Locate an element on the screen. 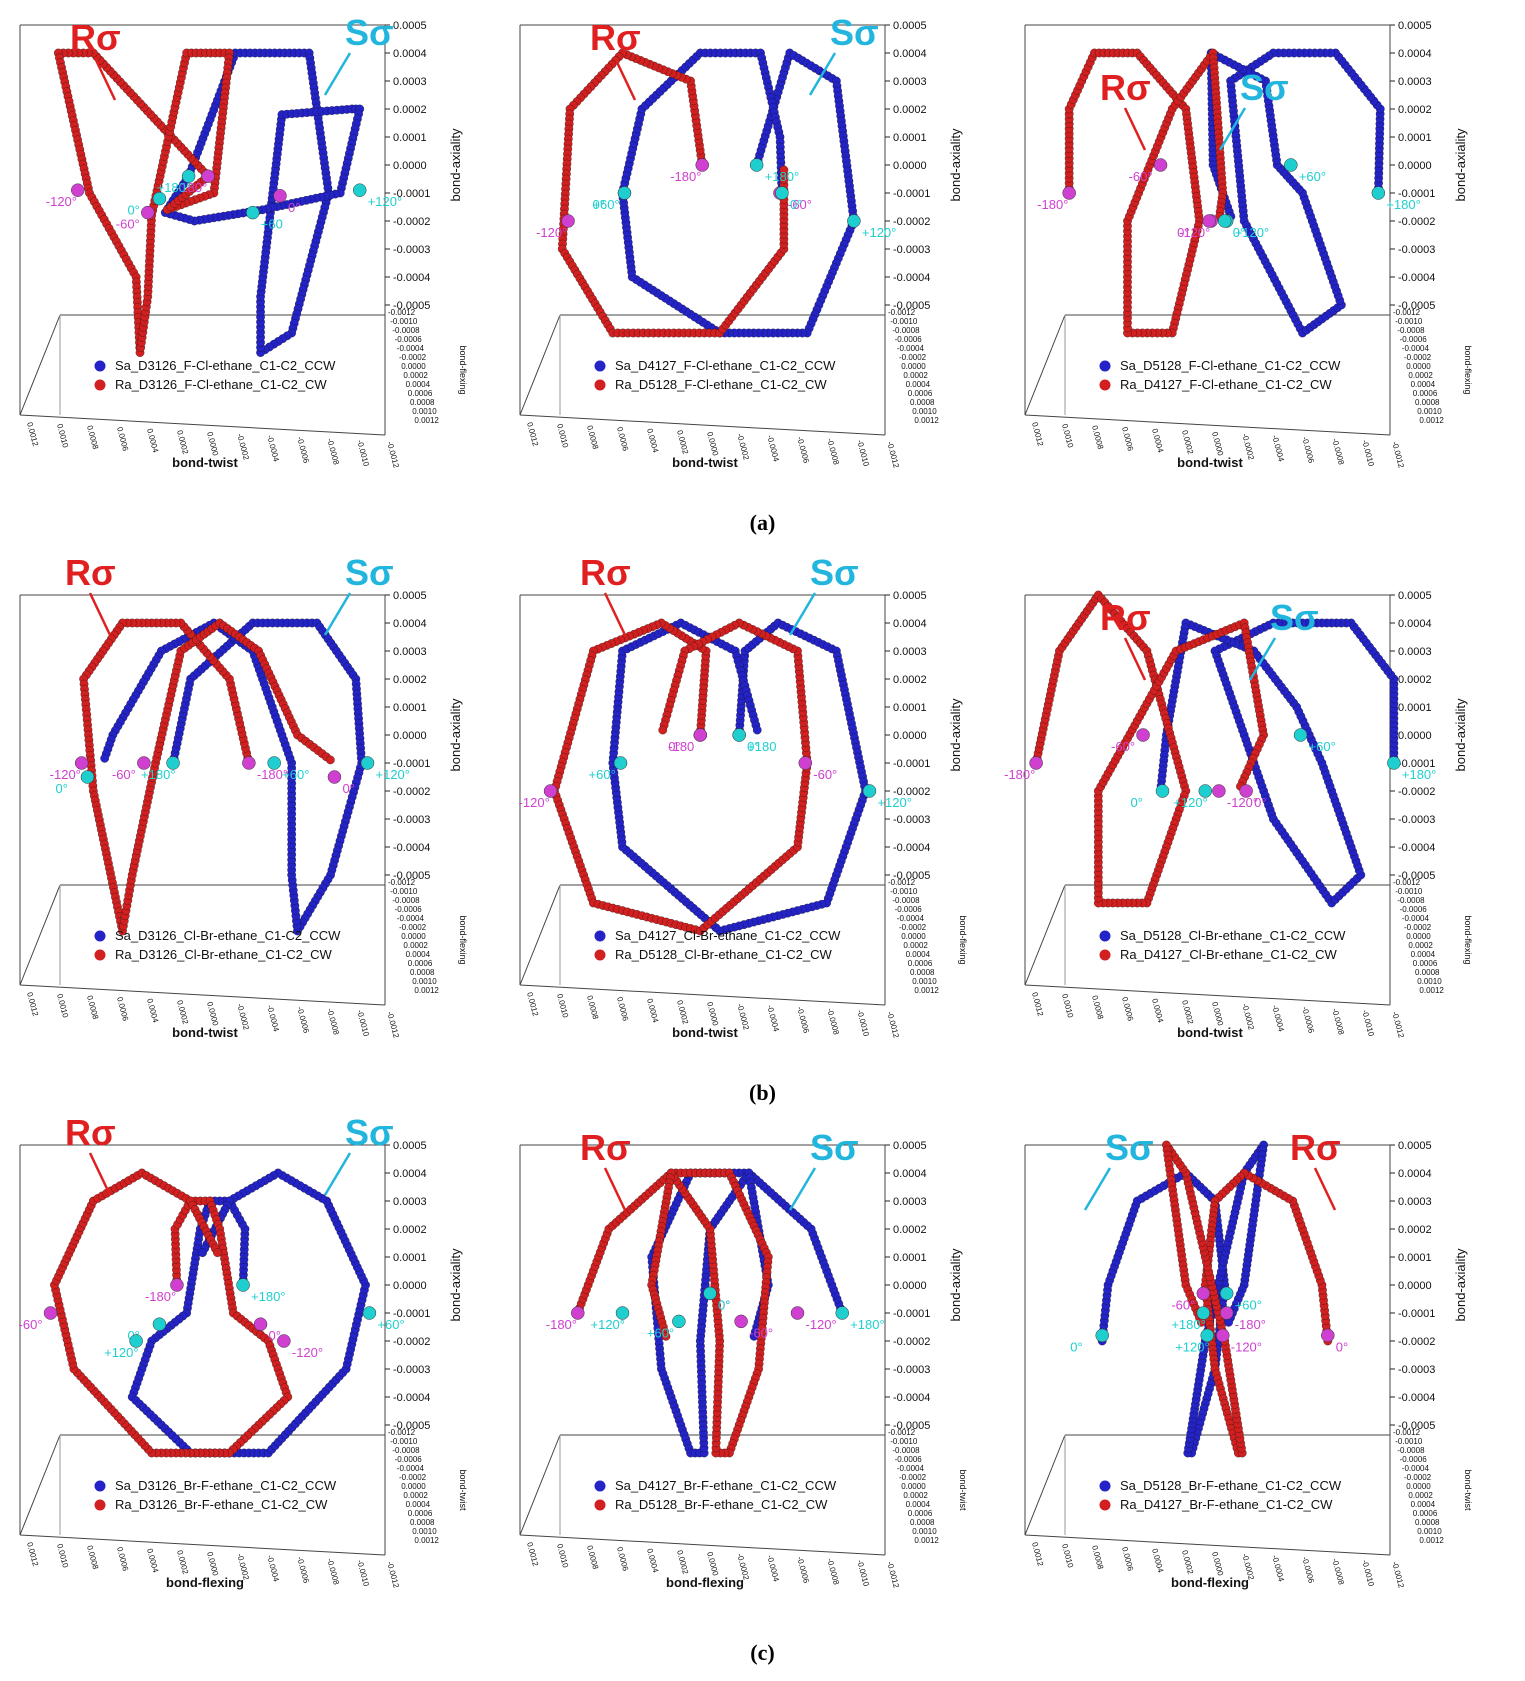 This screenshot has width=1525, height=1681. x-tick-label: 0.0010 is located at coordinates (562, 1556).